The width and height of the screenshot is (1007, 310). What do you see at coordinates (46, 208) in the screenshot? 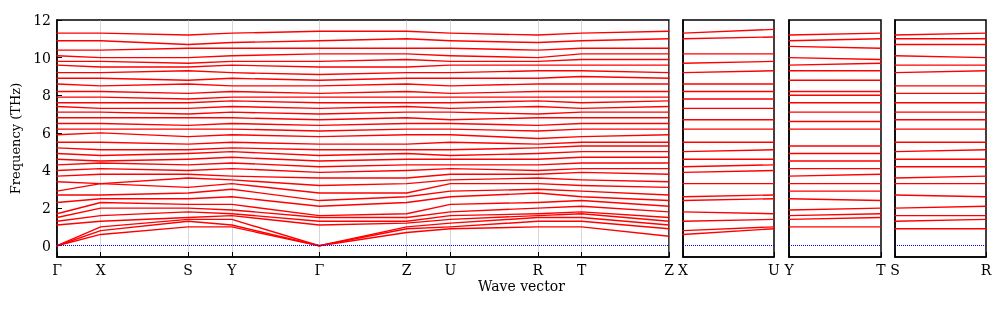
I see `y-tick-label: 2` at bounding box center [46, 208].